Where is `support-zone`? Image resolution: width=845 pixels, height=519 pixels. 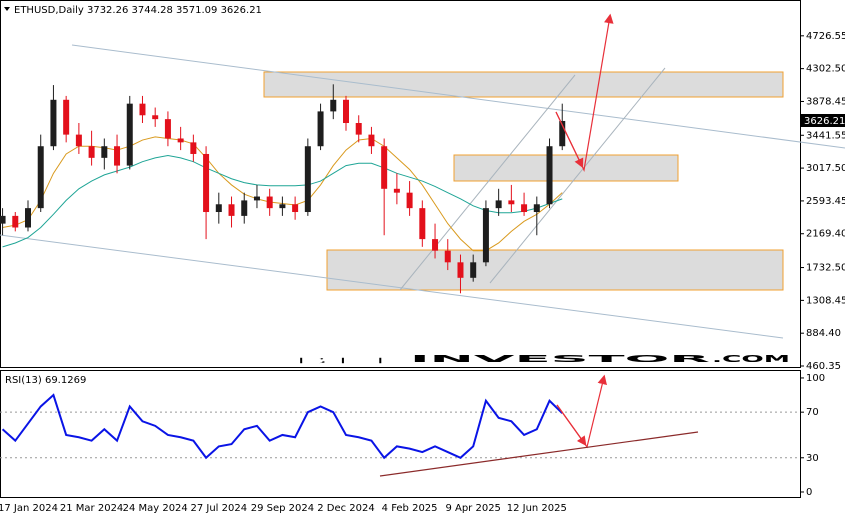 support-zone is located at coordinates (566, 168).